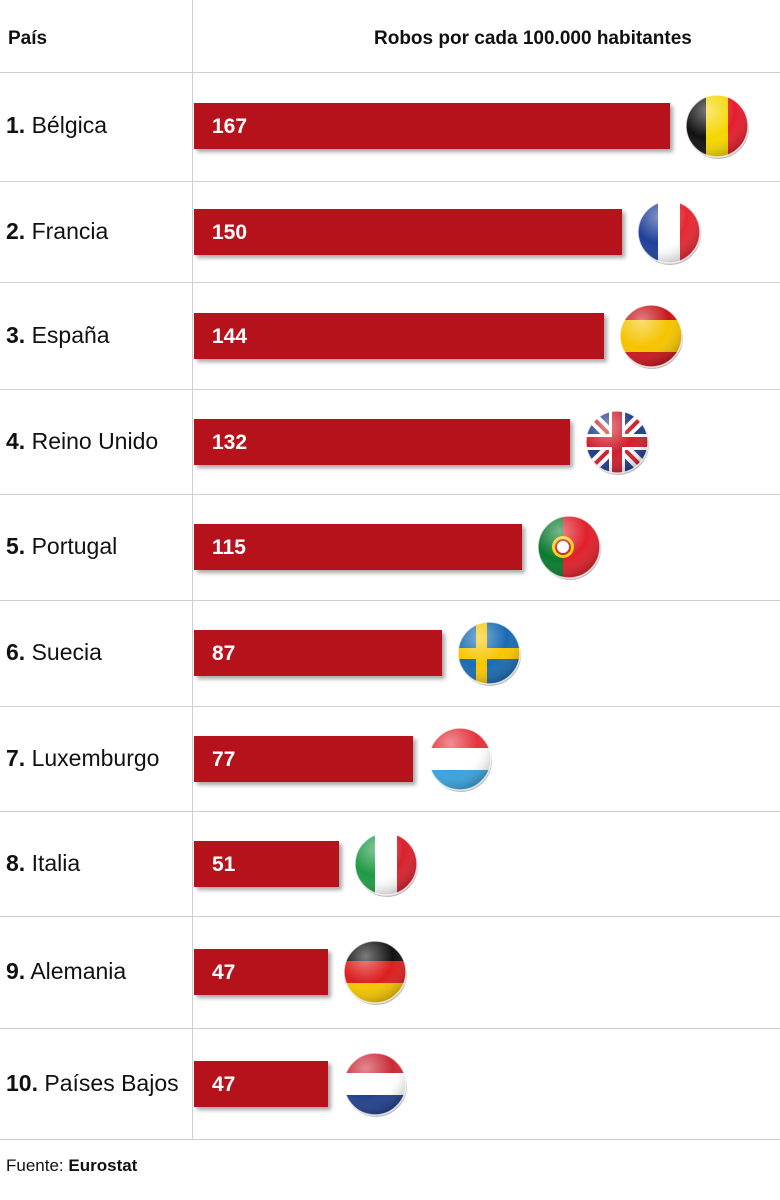 The width and height of the screenshot is (780, 1200). Describe the element at coordinates (95, 757) in the screenshot. I see `country-name: Luxemburgo` at that location.